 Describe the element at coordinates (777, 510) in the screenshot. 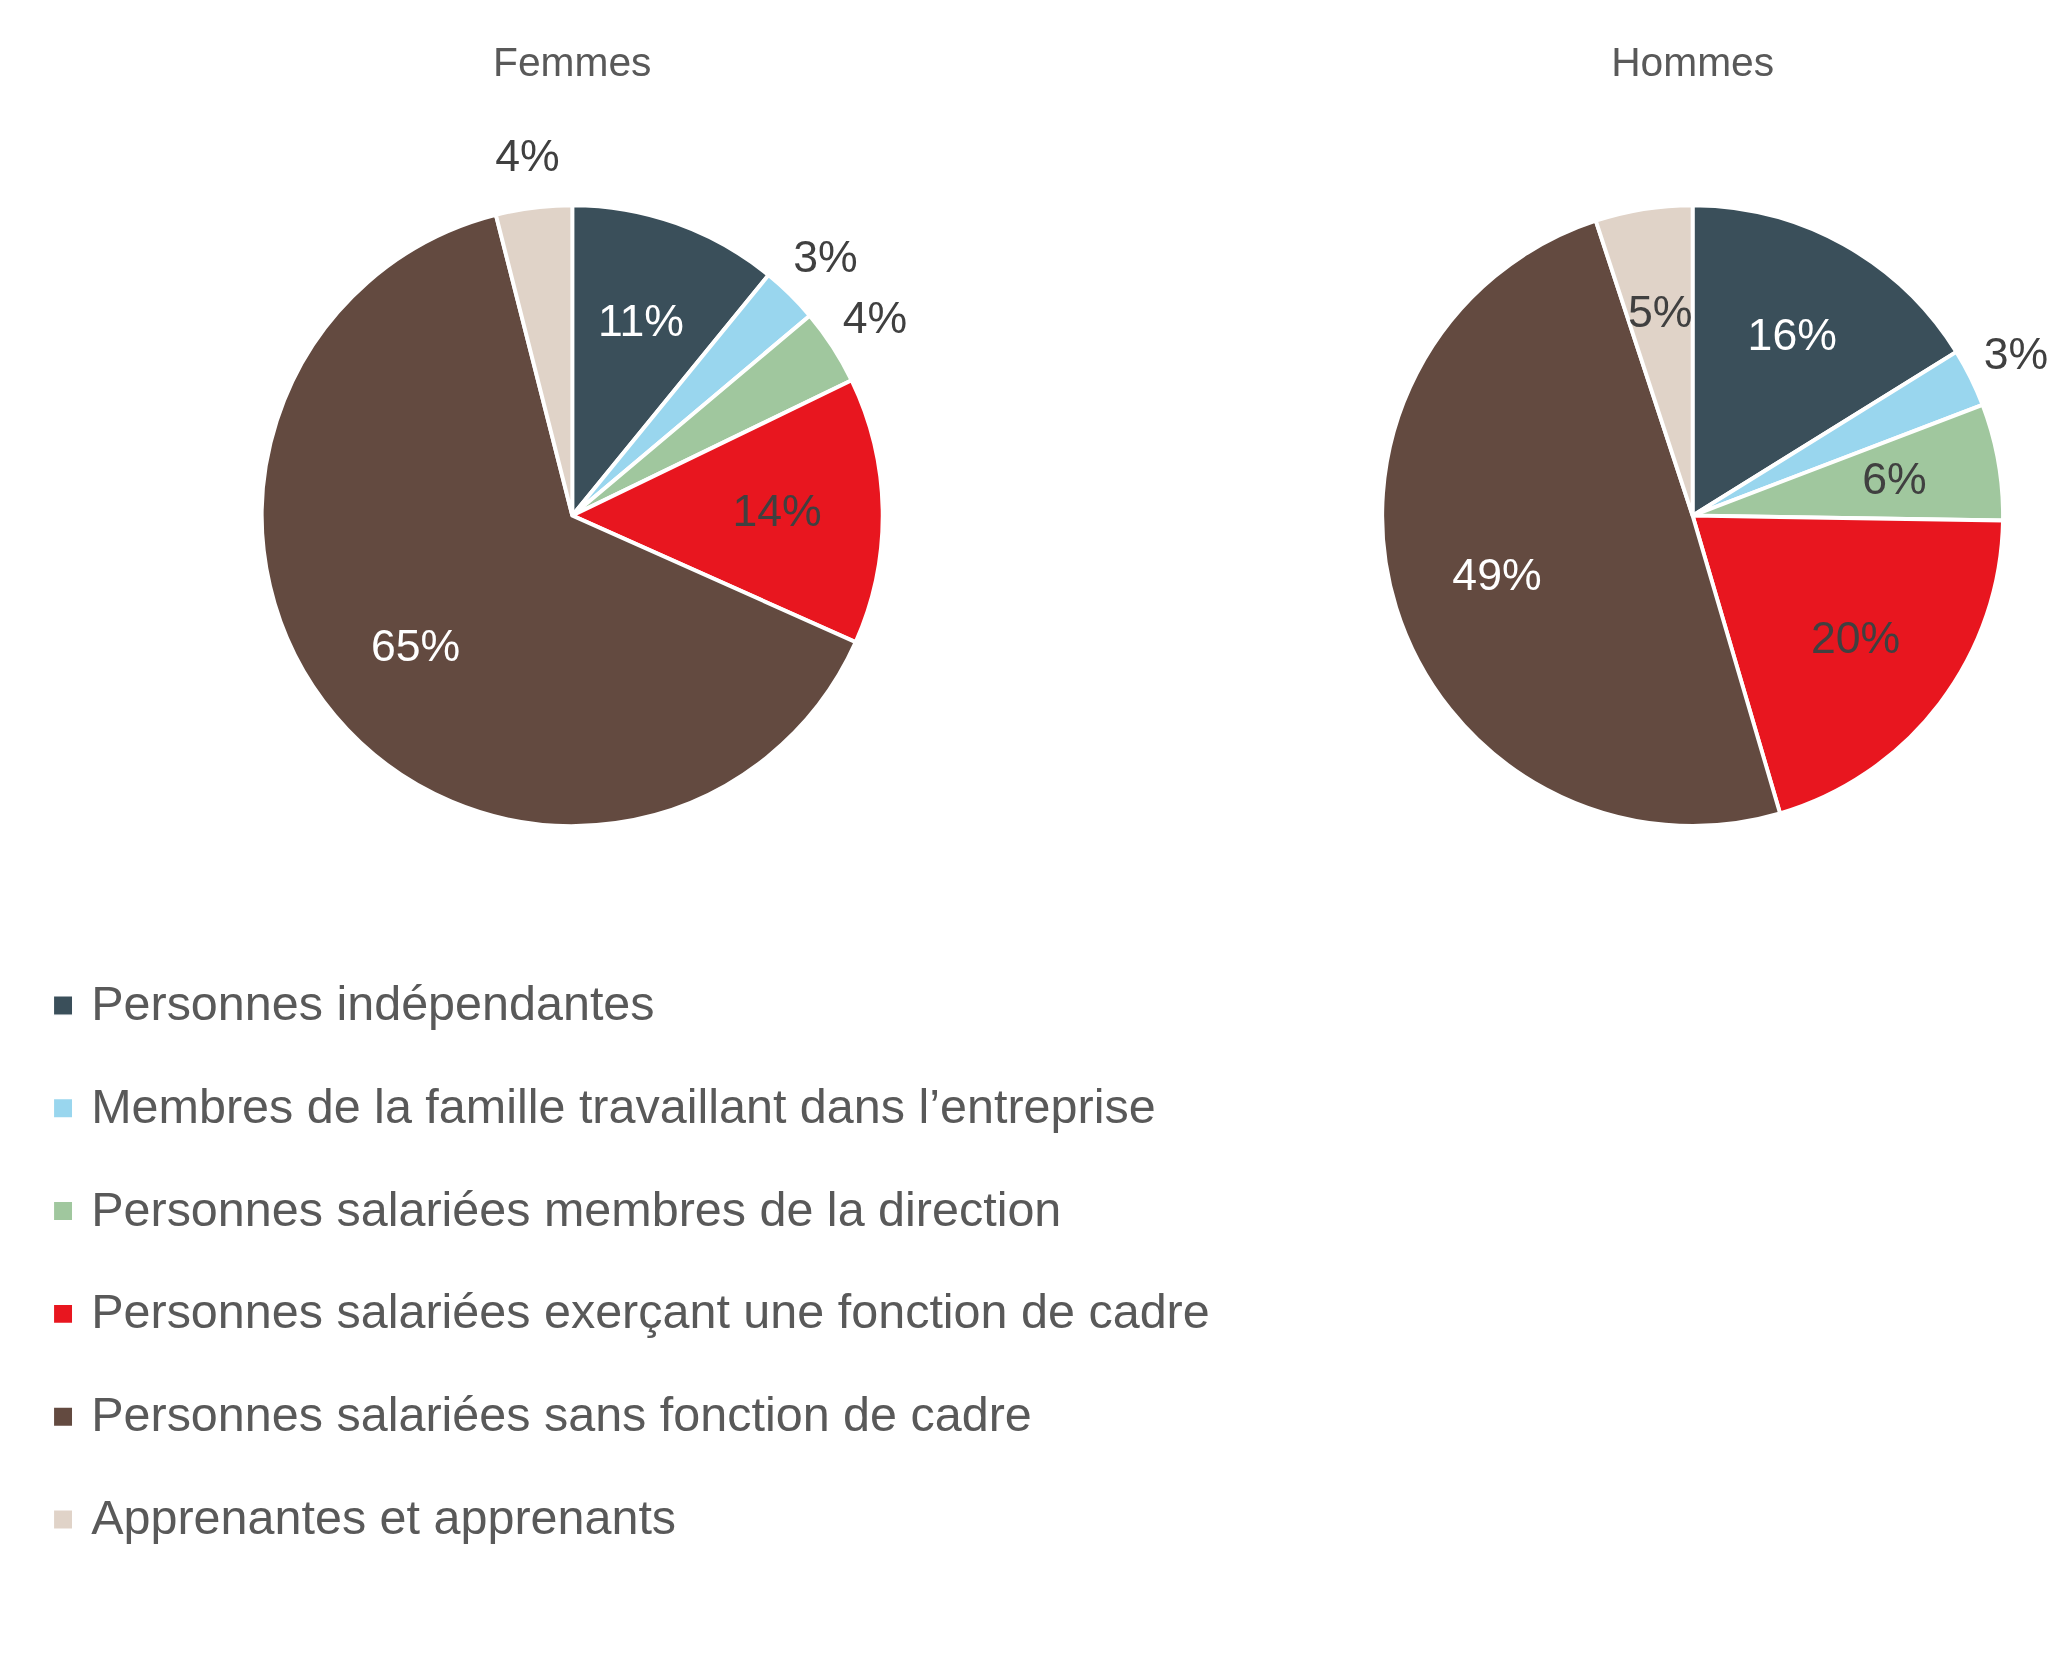

I see `data-label: 14%` at that location.